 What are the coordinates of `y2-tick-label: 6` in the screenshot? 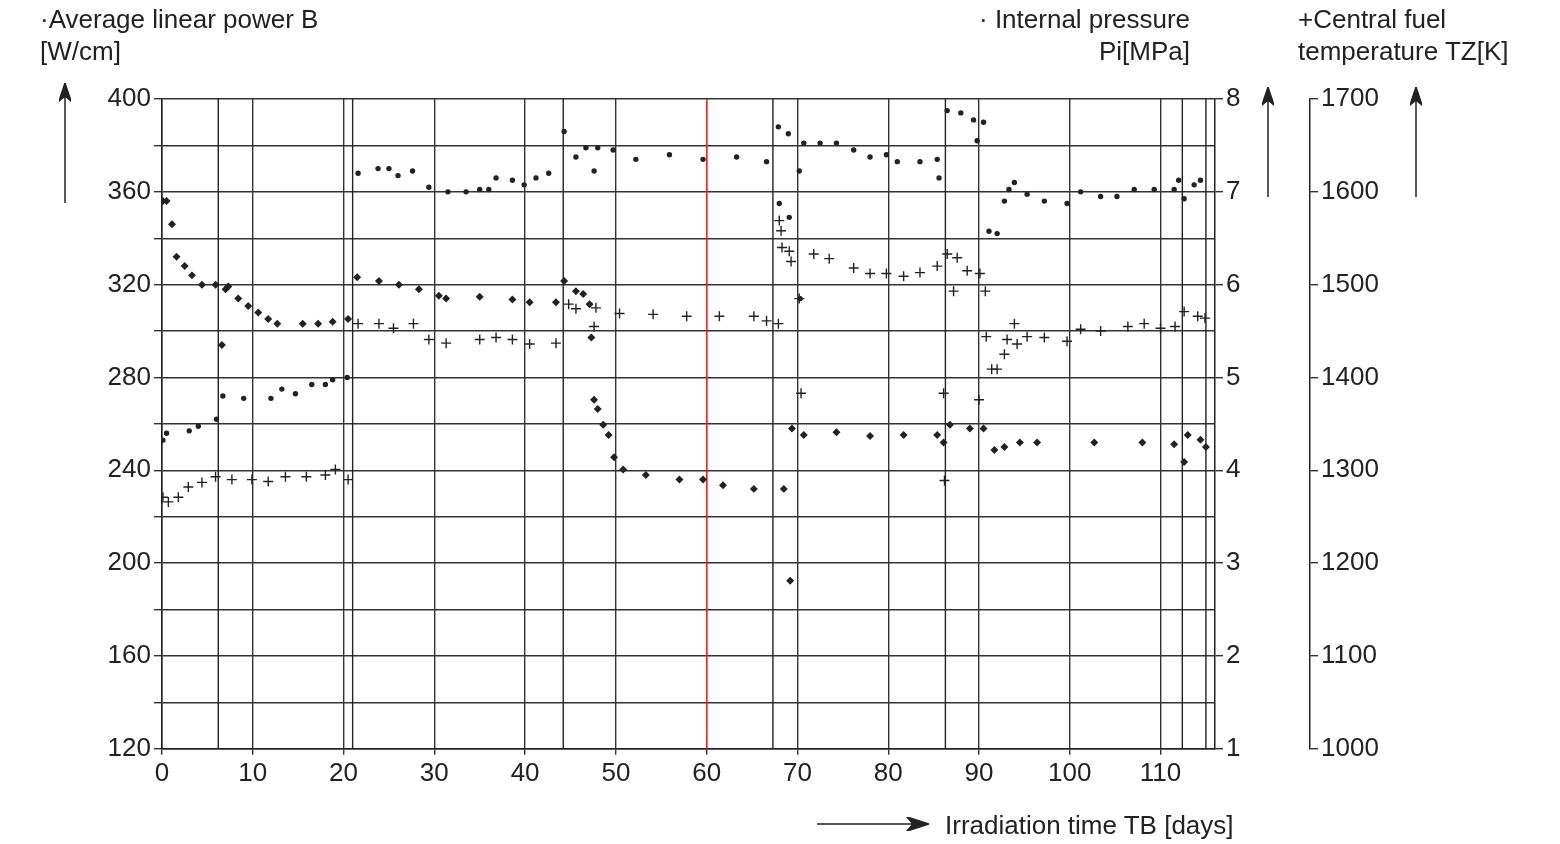 It's located at (1233, 282).